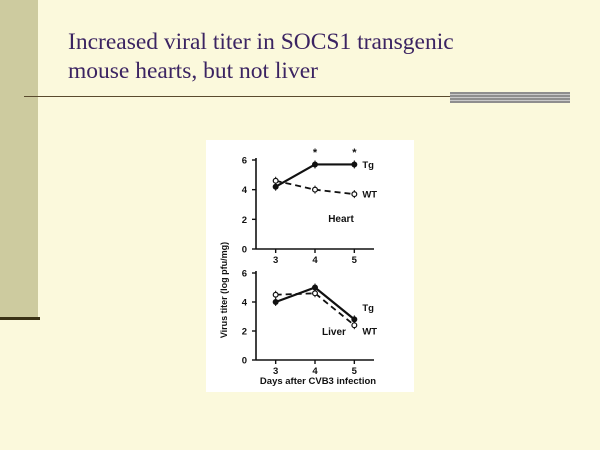 Image resolution: width=600 pixels, height=450 pixels. I want to click on panel-liver: 0 2 4 6 3 4 5 Tg WT Liver, so click(310, 323).